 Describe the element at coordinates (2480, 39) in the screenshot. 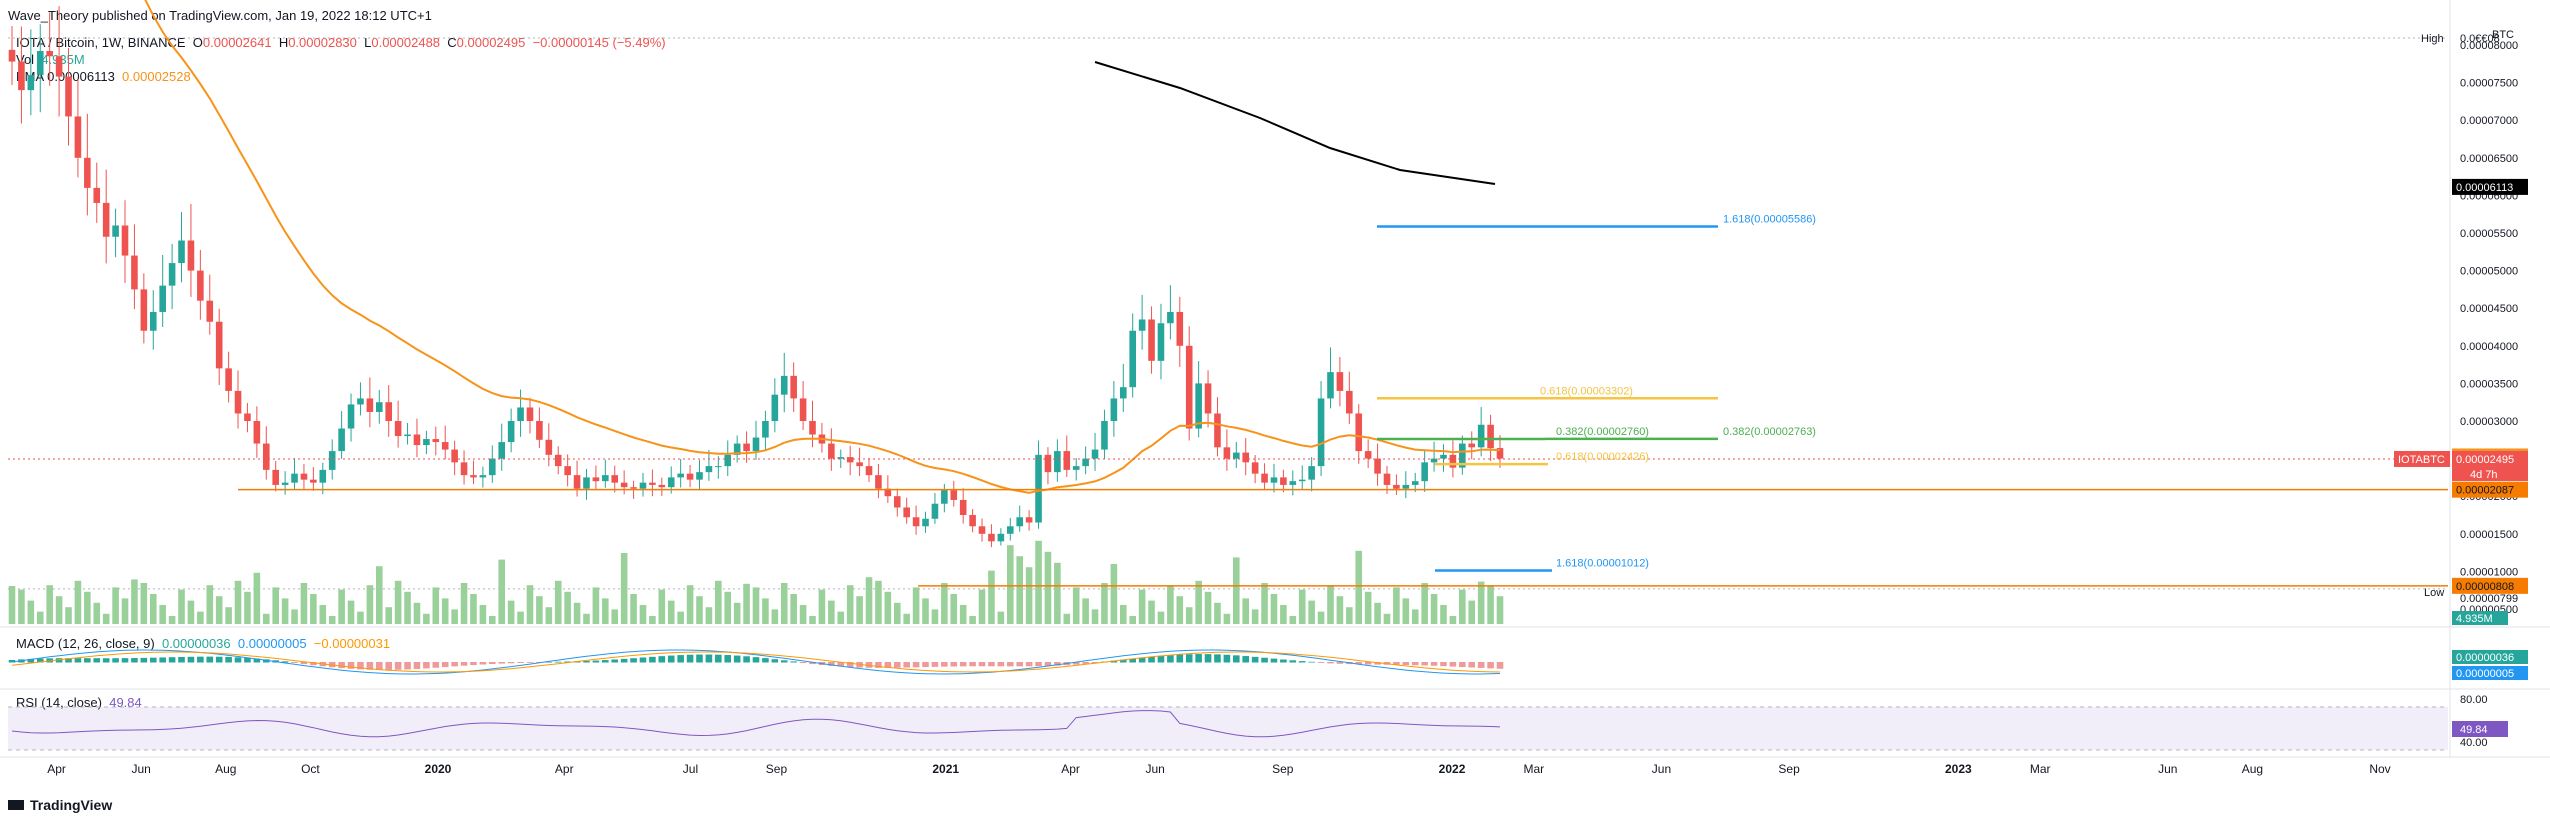

I see `high-value: 0.0€€08` at that location.